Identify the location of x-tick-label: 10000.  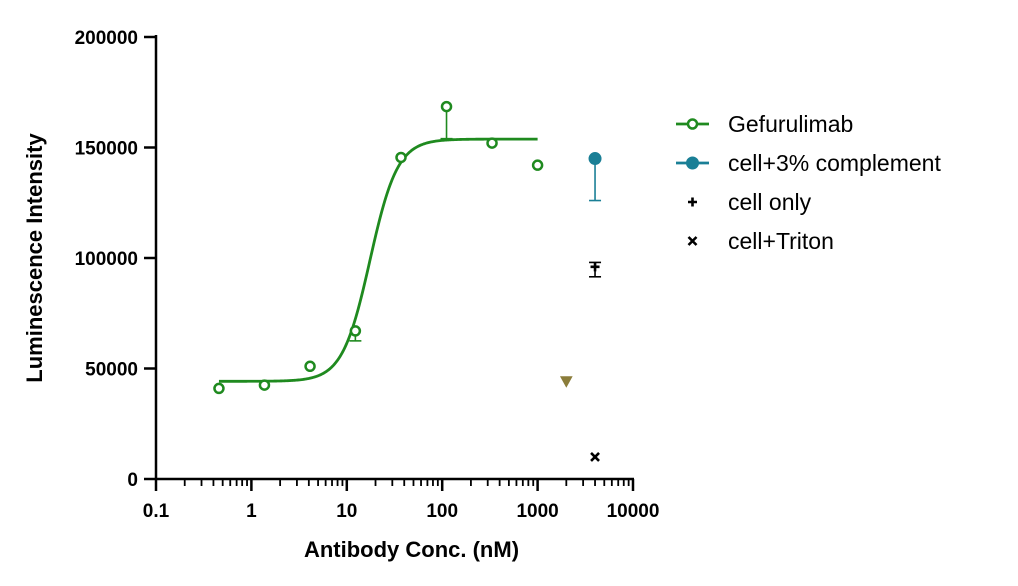
(633, 511).